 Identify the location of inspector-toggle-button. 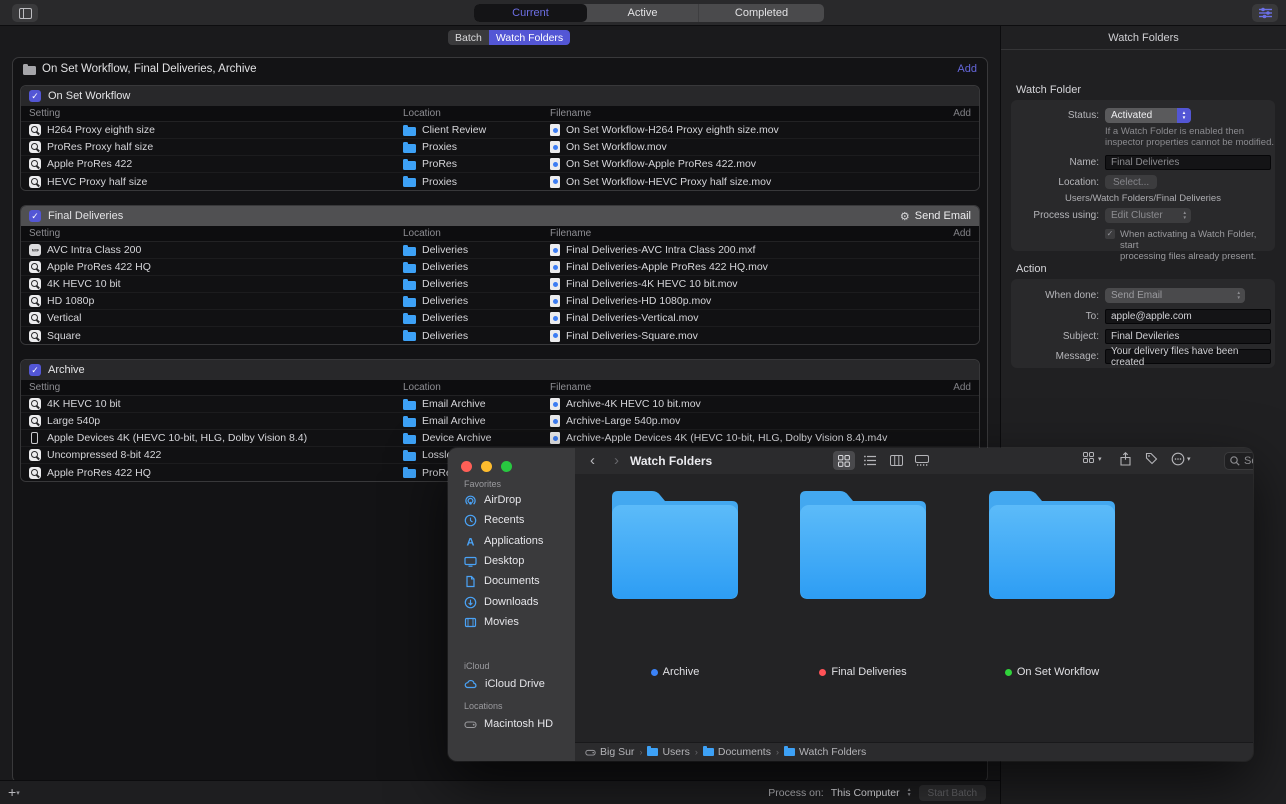
(1265, 13).